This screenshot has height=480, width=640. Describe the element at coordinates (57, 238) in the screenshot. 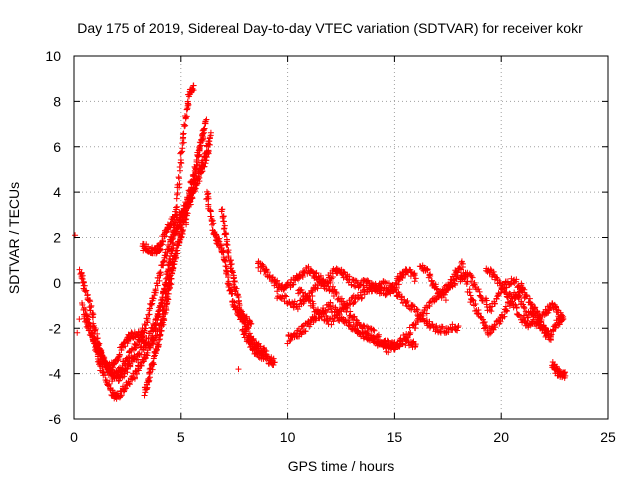

I see `y-tick-label: 2` at that location.